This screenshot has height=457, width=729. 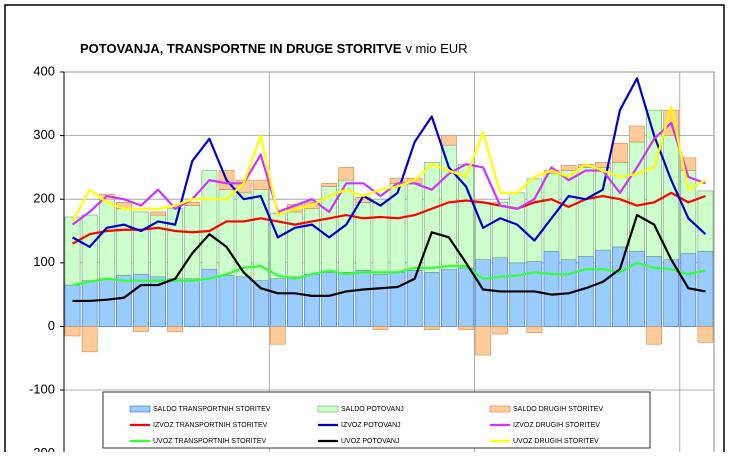 What do you see at coordinates (51, 325) in the screenshot?
I see `y-tick-label: 0` at bounding box center [51, 325].